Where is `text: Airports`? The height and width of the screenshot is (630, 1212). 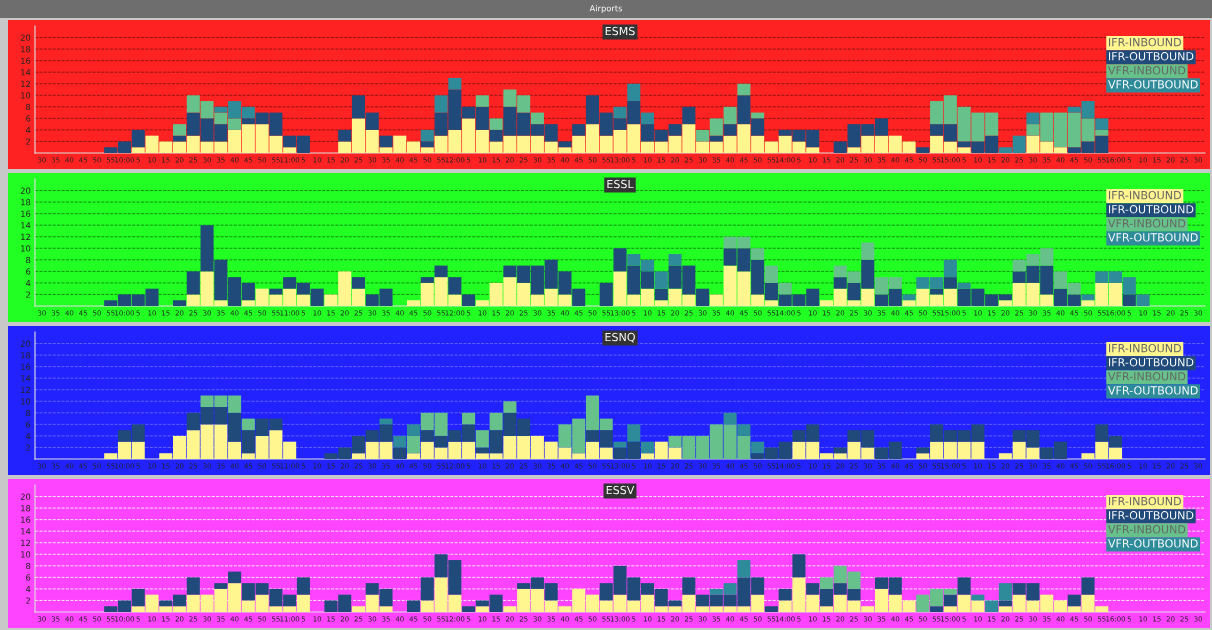
text: Airports is located at coordinates (606, 9).